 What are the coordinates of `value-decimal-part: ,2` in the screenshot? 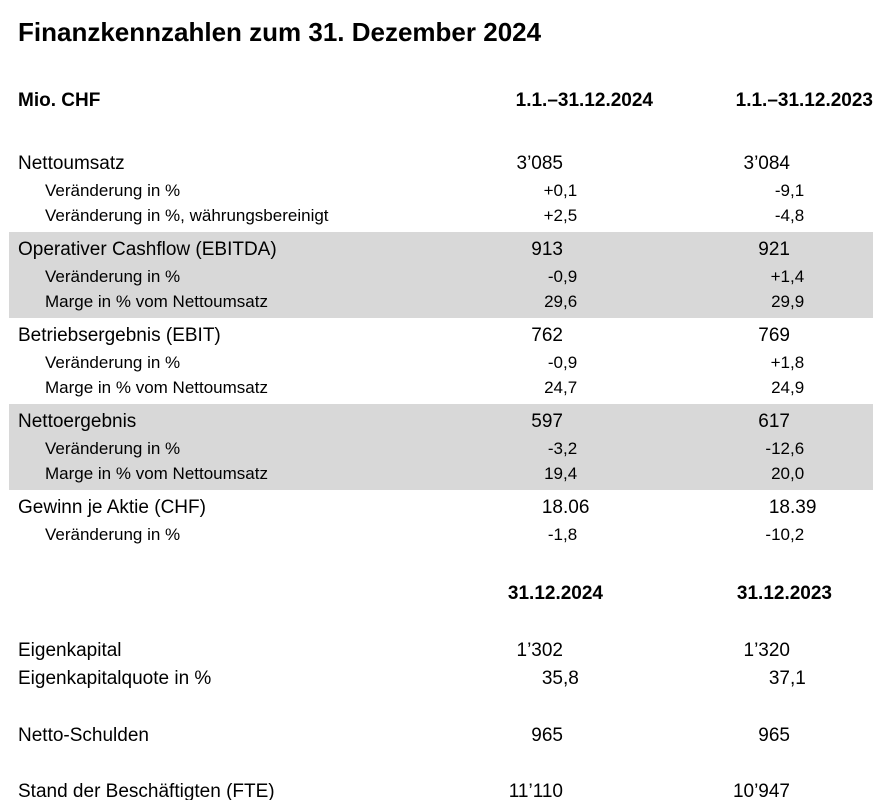 It's located at (797, 534).